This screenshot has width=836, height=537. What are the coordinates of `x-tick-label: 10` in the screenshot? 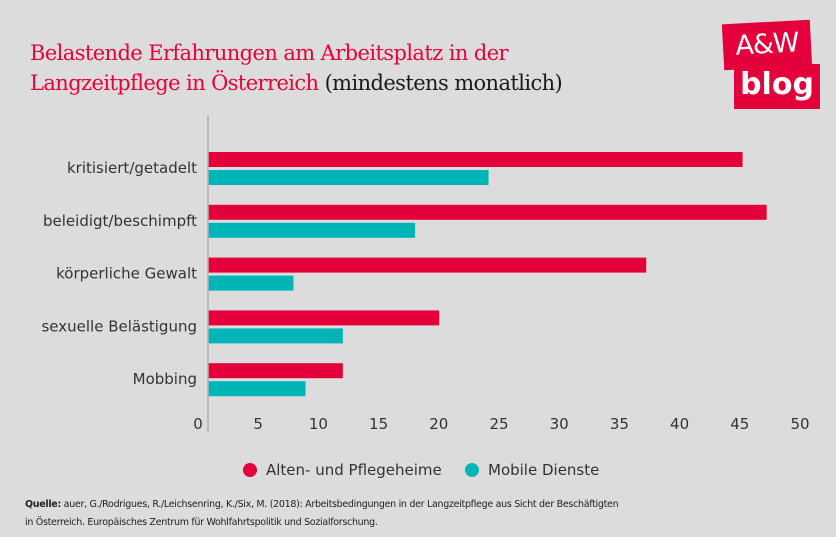 It's located at (318, 424).